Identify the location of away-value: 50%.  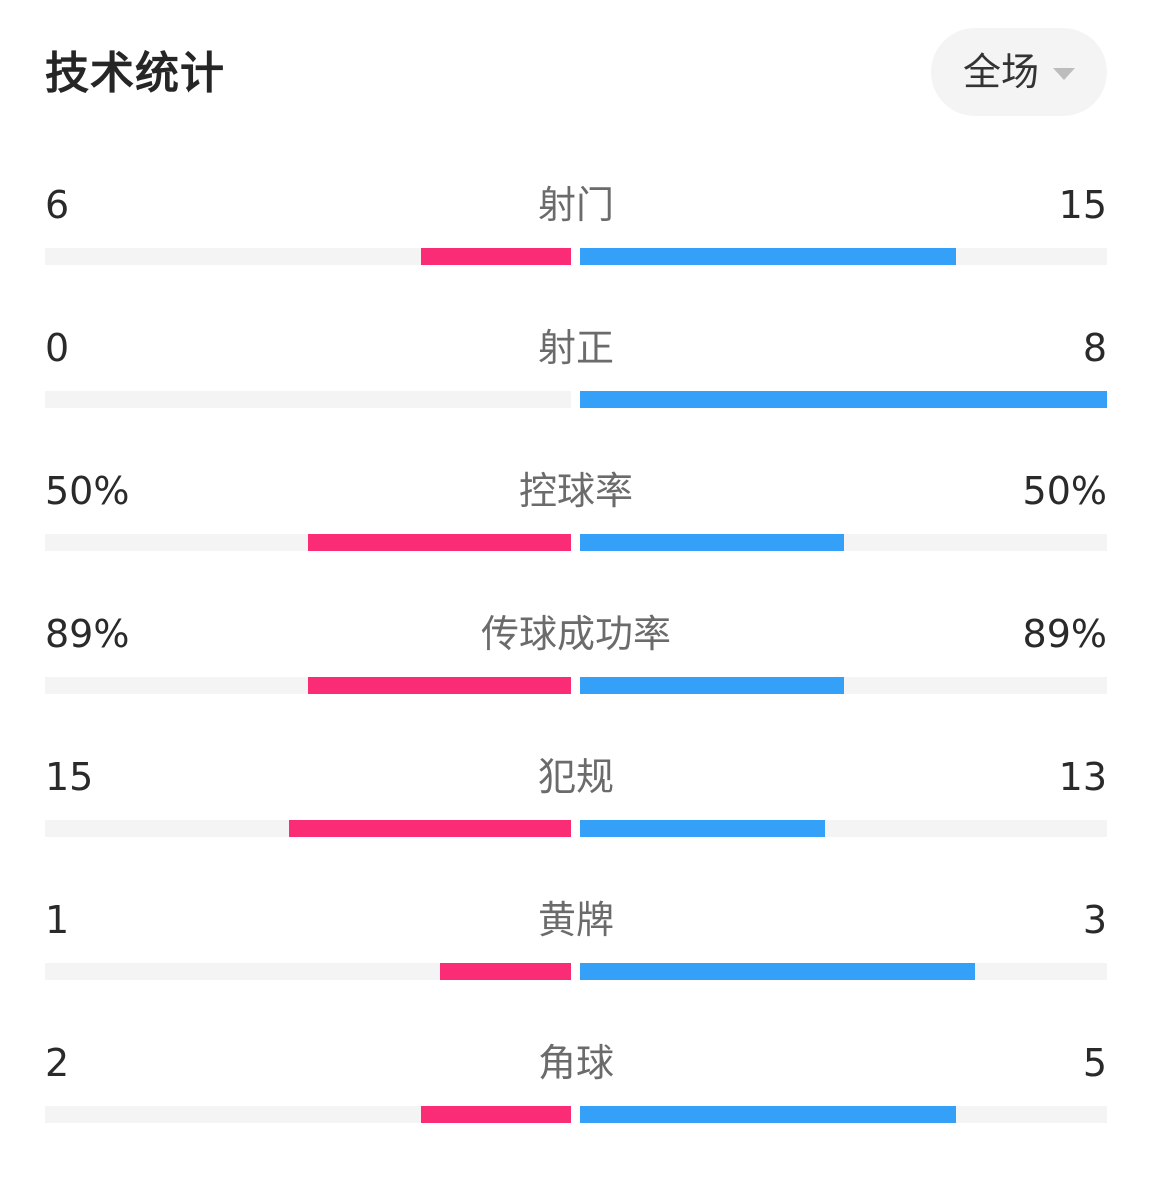
(1064, 491).